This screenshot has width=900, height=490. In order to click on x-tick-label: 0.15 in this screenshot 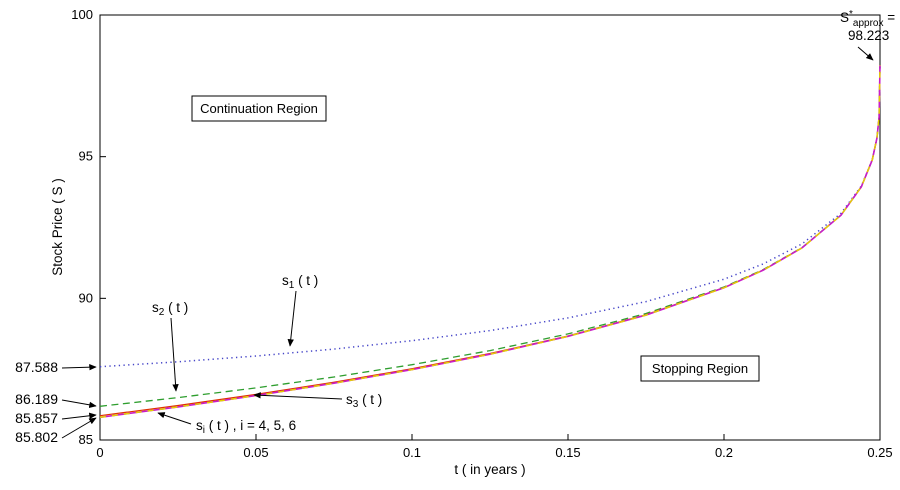, I will do `click(567, 452)`.